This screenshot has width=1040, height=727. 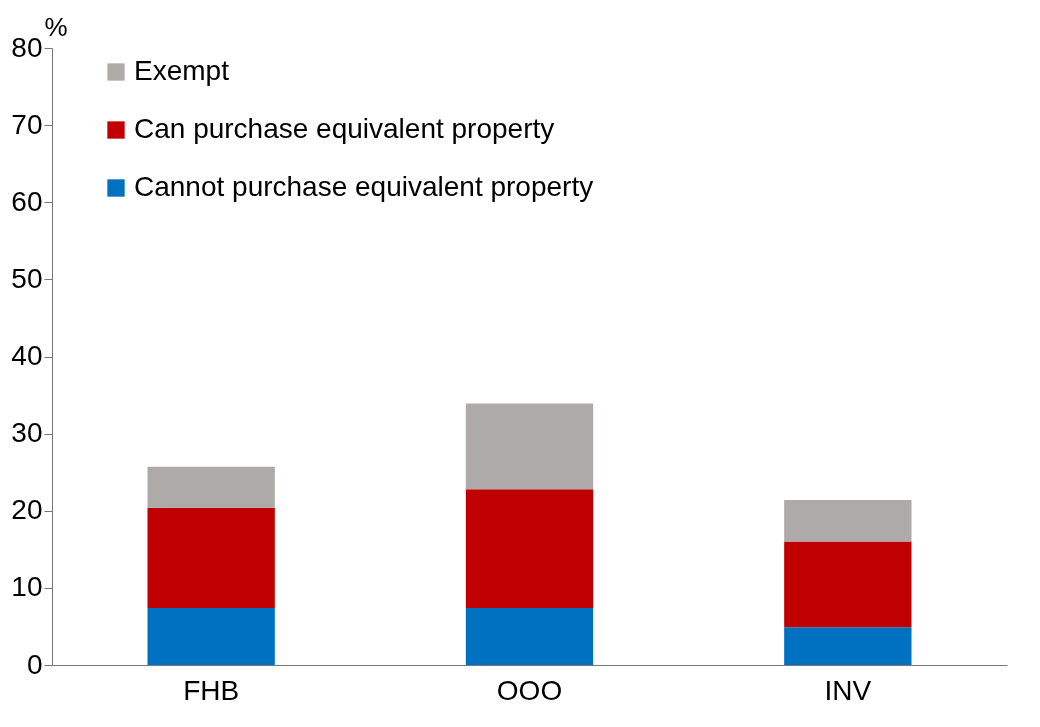 What do you see at coordinates (848, 690) in the screenshot?
I see `x-tick-label: INV` at bounding box center [848, 690].